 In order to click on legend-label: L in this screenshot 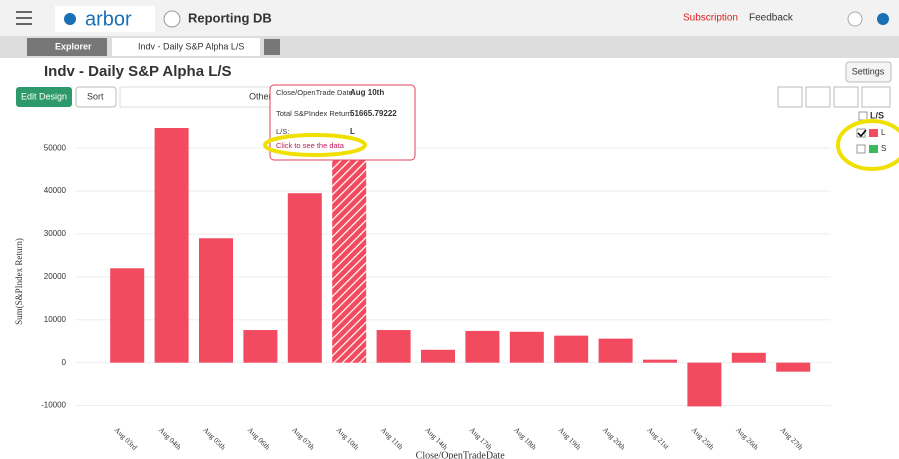, I will do `click(883, 132)`.